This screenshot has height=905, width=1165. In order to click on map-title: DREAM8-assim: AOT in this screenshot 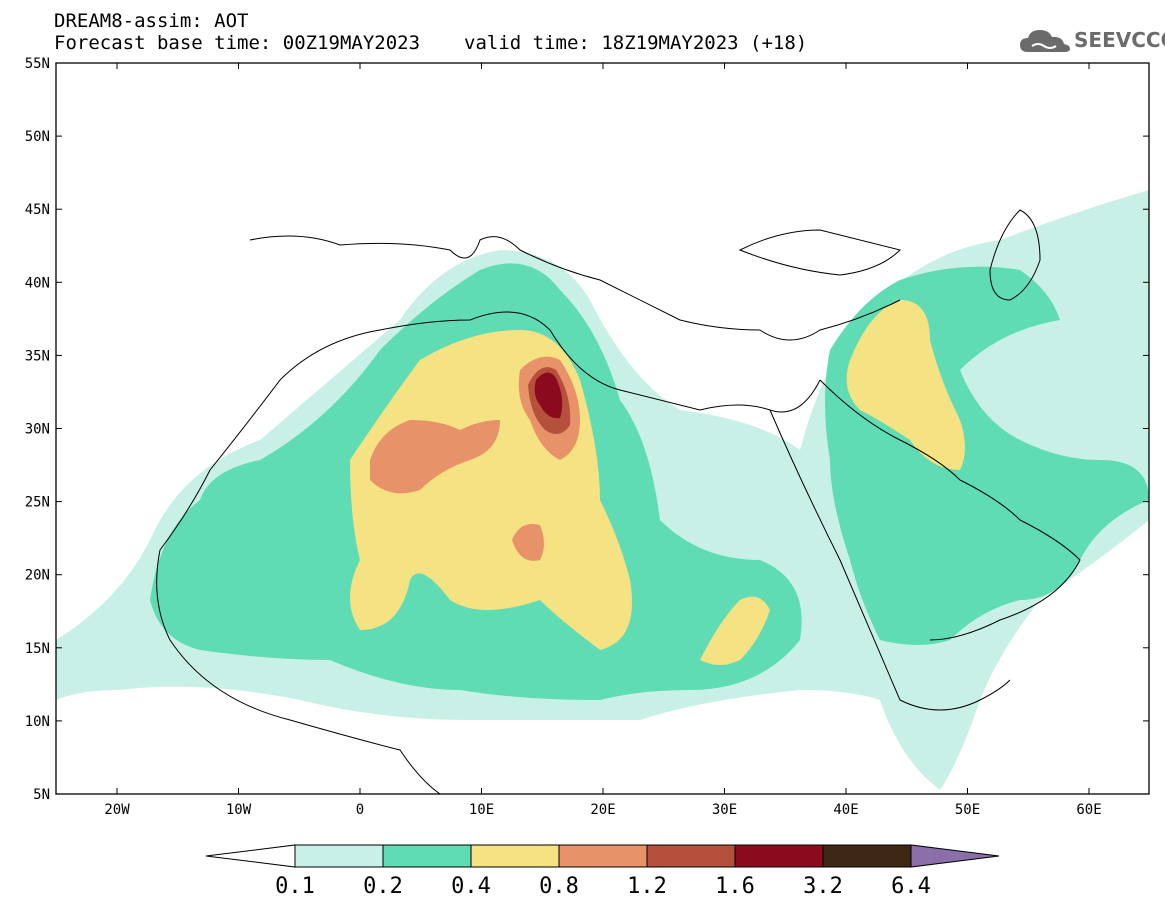, I will do `click(151, 21)`.